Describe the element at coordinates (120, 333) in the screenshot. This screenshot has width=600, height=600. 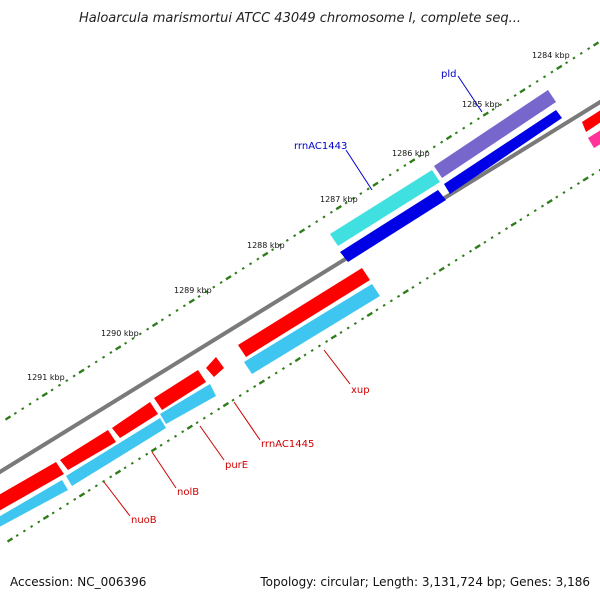
I see `tick-label-1290: 1290 kbp` at that location.